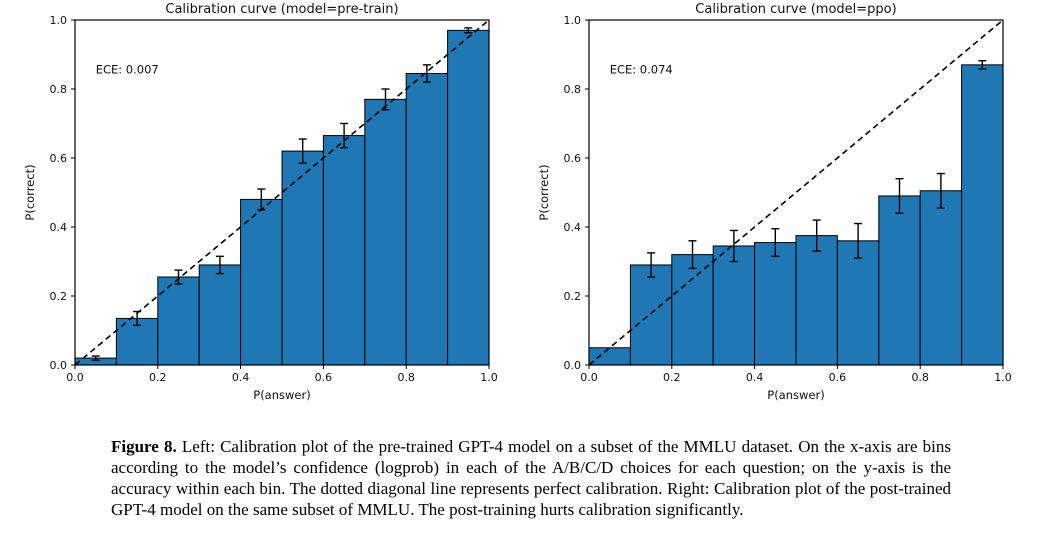  Describe the element at coordinates (281, 9) in the screenshot. I see `chart-title: Calibration curve (model=pre-train)` at that location.